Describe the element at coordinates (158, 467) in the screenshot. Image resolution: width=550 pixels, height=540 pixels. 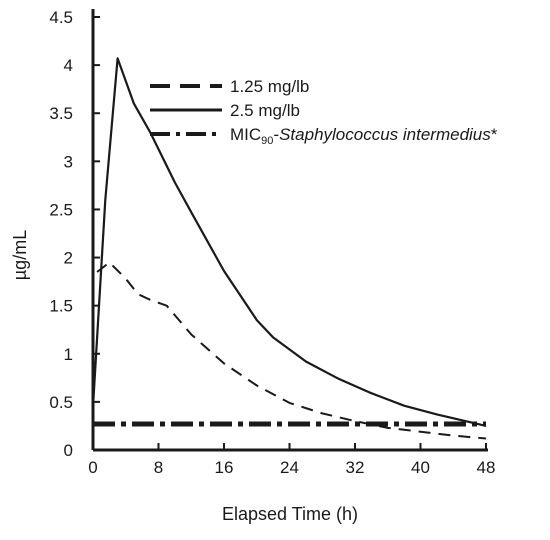
I see `x-tick-label: 8` at that location.